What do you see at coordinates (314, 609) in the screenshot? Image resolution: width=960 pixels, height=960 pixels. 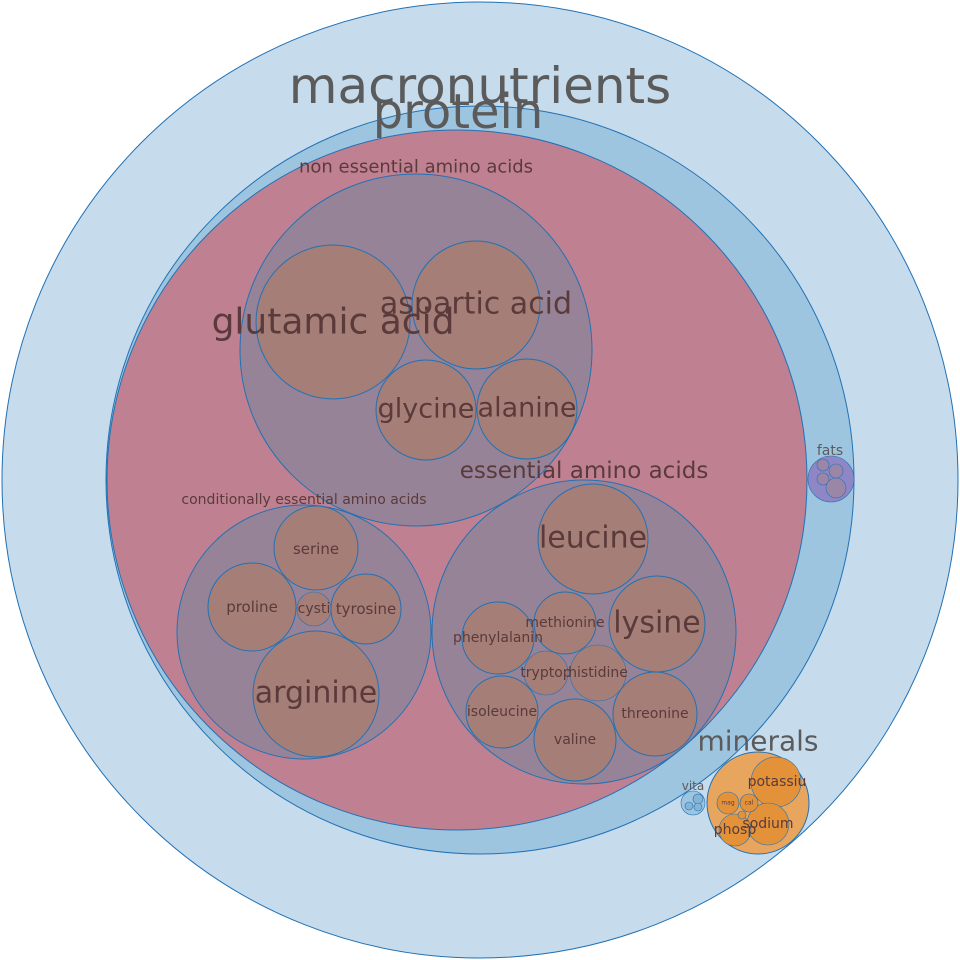 I see `label-cystine: cysti` at bounding box center [314, 609].